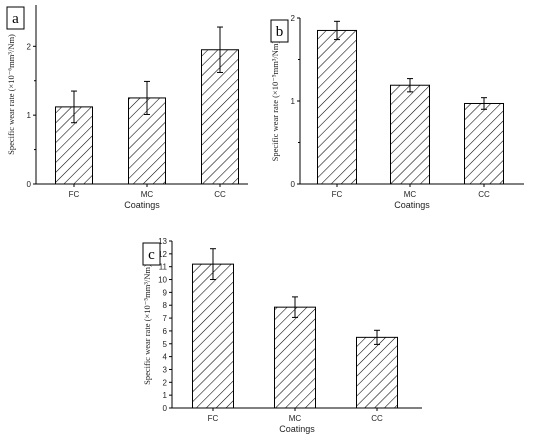 The width and height of the screenshot is (550, 448). I want to click on y-tick-label: 11, so click(163, 267).